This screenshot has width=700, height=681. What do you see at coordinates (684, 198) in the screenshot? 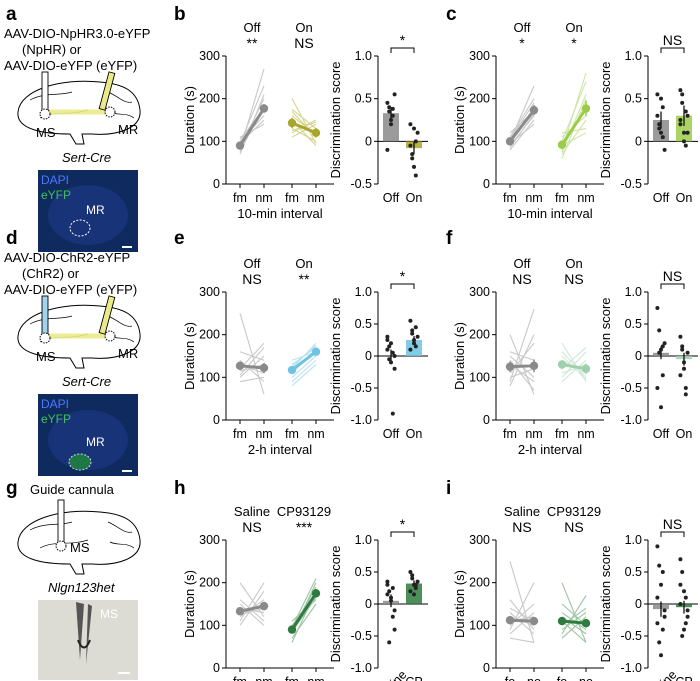
I see `x-tick-label: On` at bounding box center [684, 198].